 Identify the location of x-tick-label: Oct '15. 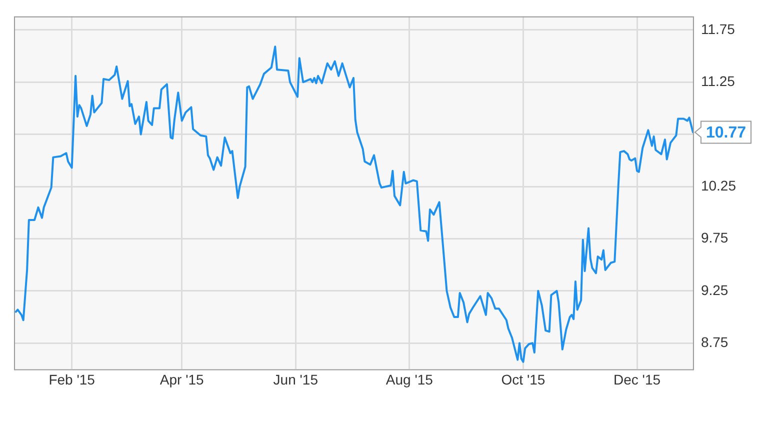
(523, 379).